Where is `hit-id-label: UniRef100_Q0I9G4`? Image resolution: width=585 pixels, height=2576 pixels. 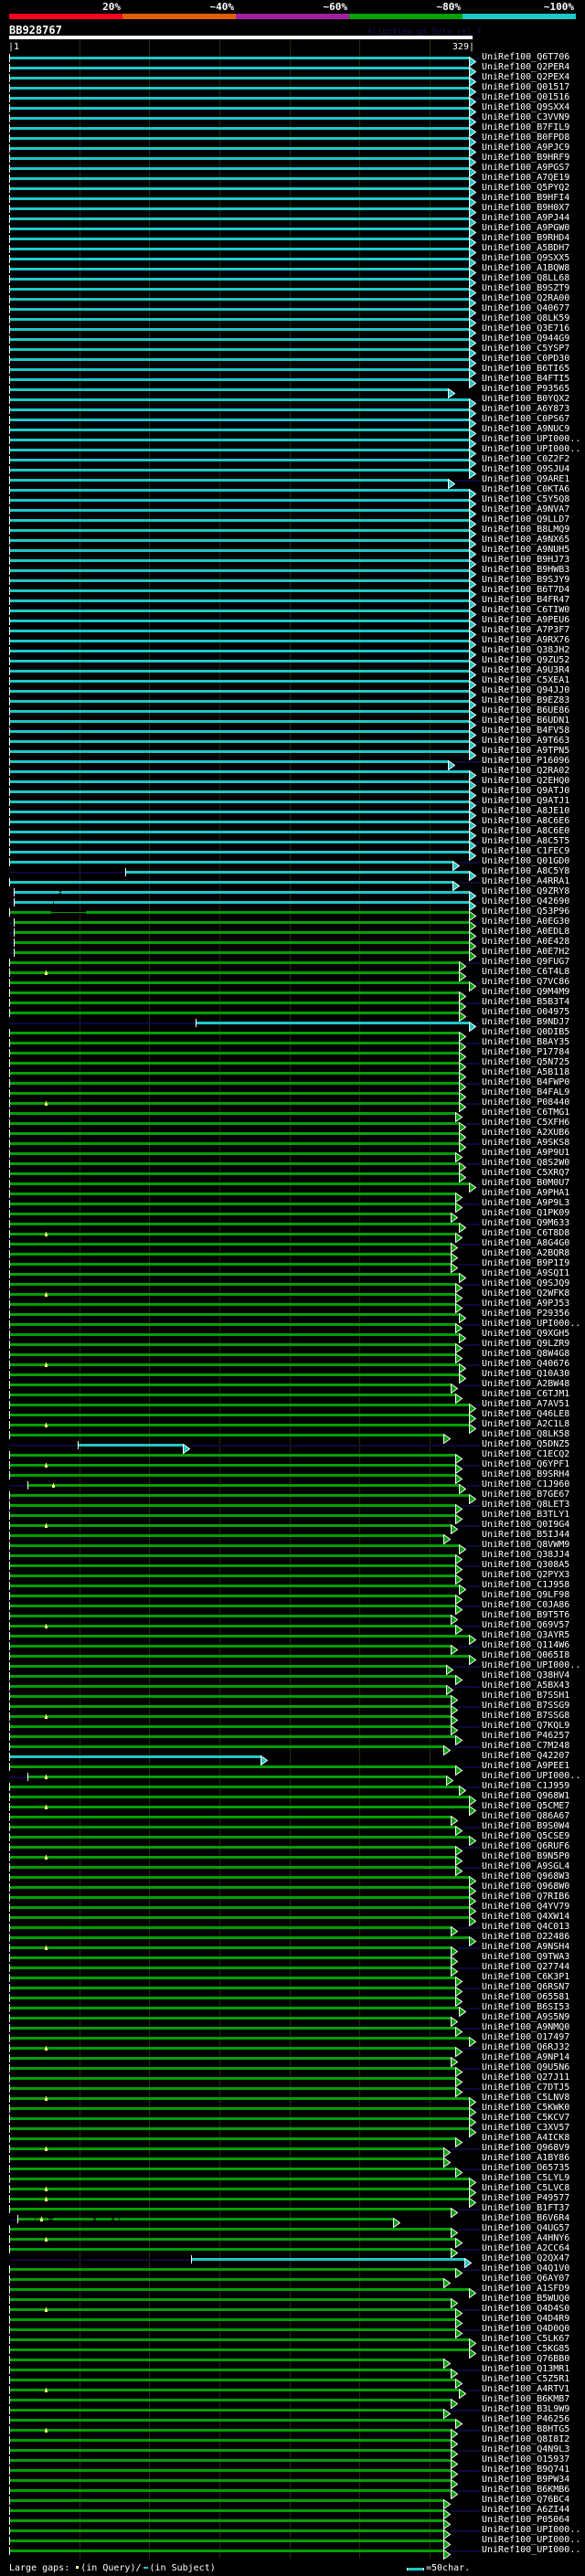
hit-id-label: UniRef100_Q0I9G4 is located at coordinates (526, 1525).